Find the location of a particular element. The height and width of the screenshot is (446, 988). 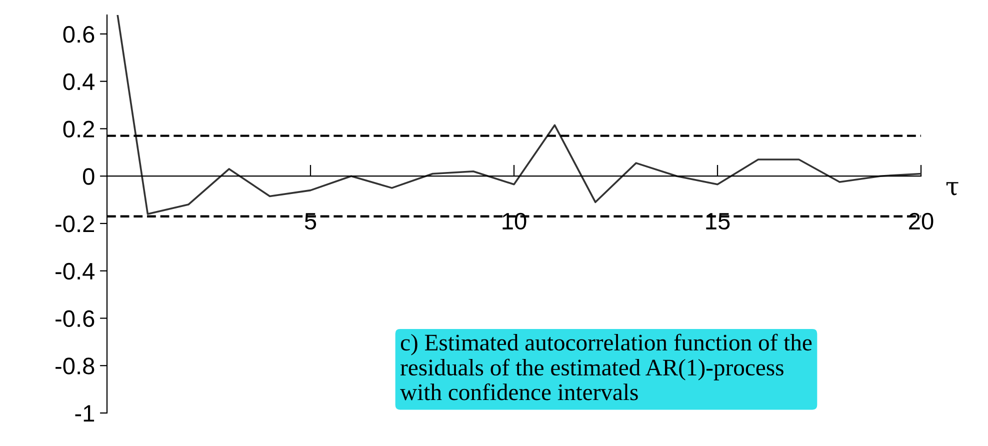

y-tick-label: -0.2 is located at coordinates (75, 224).